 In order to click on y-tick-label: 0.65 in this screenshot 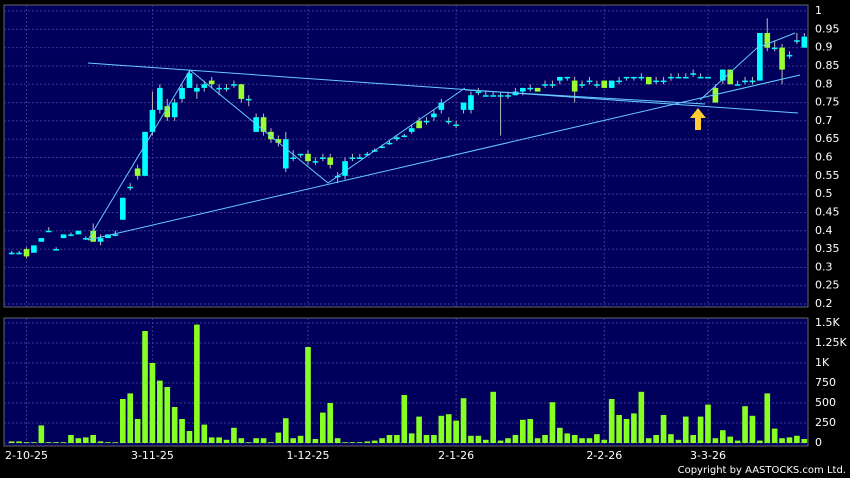, I will do `click(827, 138)`.